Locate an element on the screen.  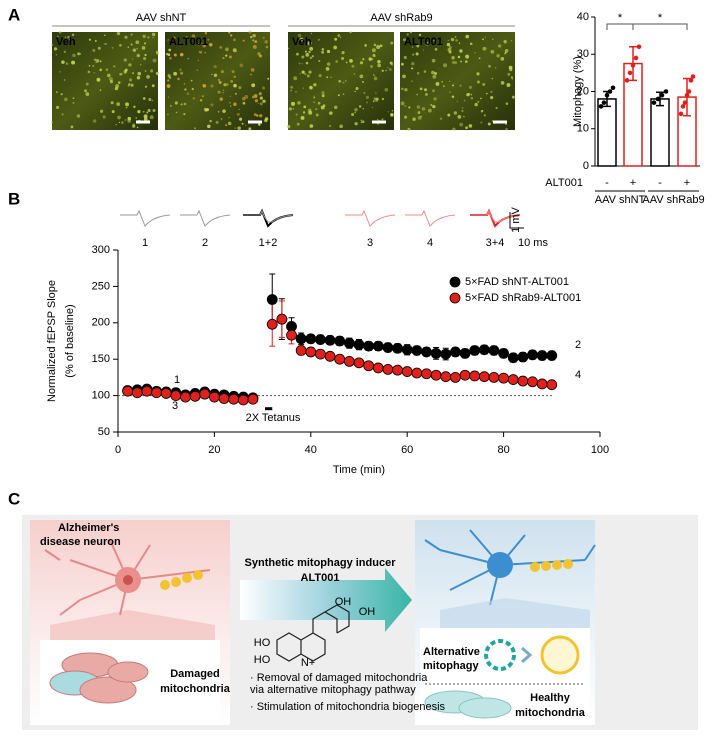
legend-label: 5×FAD shRab9-ALT001 is located at coordinates (523, 298).